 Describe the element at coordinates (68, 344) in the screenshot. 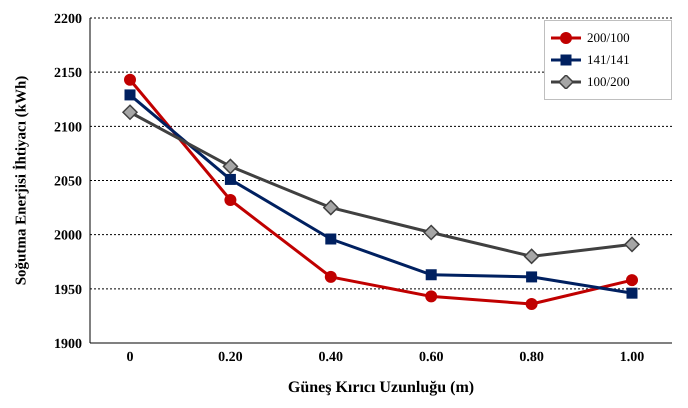

I see `y-tick-label: 1900` at that location.